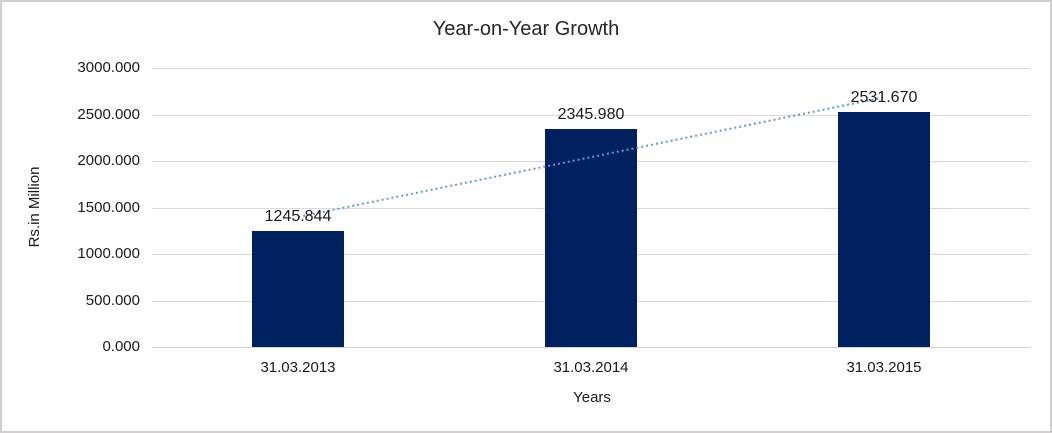 The image size is (1052, 433). Describe the element at coordinates (112, 300) in the screenshot. I see `y-tick-label: 500.000` at that location.